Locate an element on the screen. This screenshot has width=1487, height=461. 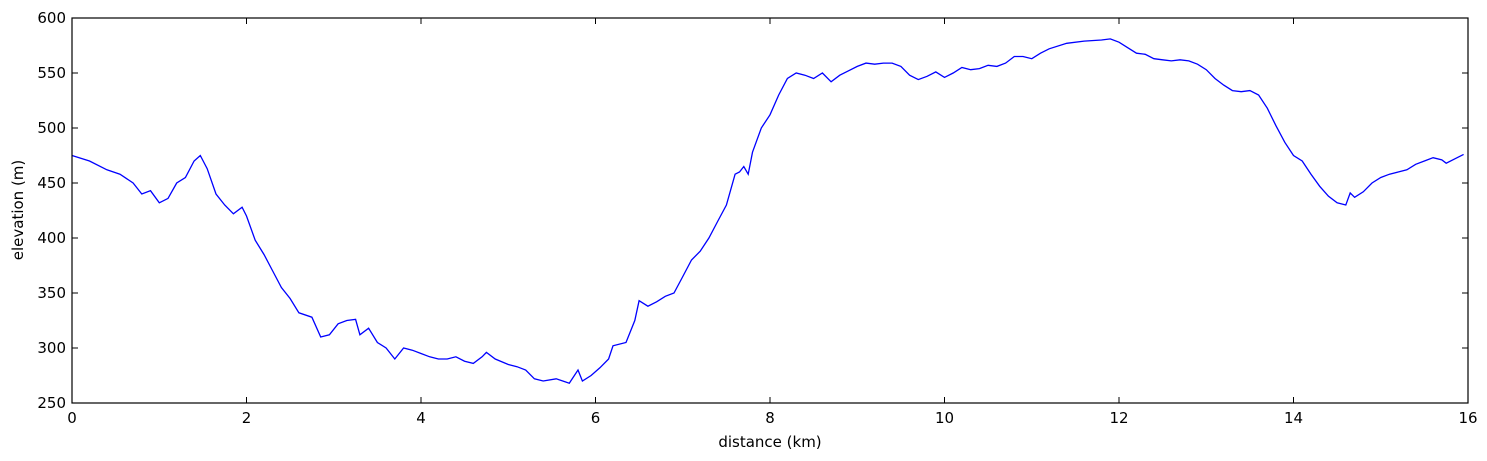
x-tick-label: 10 is located at coordinates (944, 418).